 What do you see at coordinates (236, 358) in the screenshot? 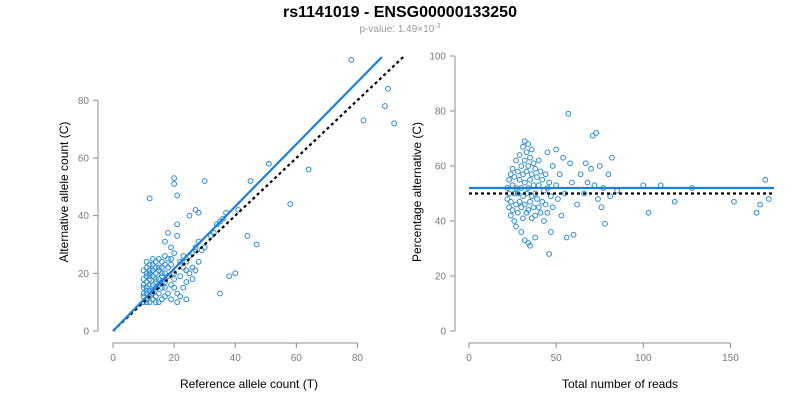
I see `left-x-tick-label: 40` at bounding box center [236, 358].